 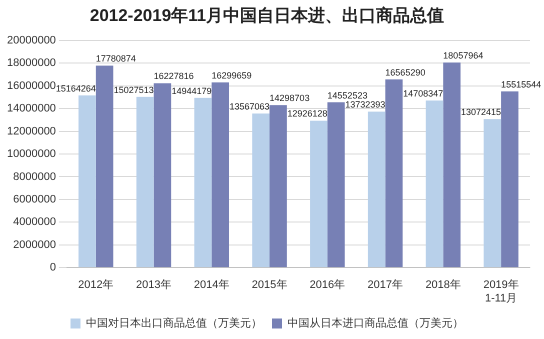 What do you see at coordinates (34, 176) in the screenshot?
I see `y-tick-label: 8000000` at bounding box center [34, 176].